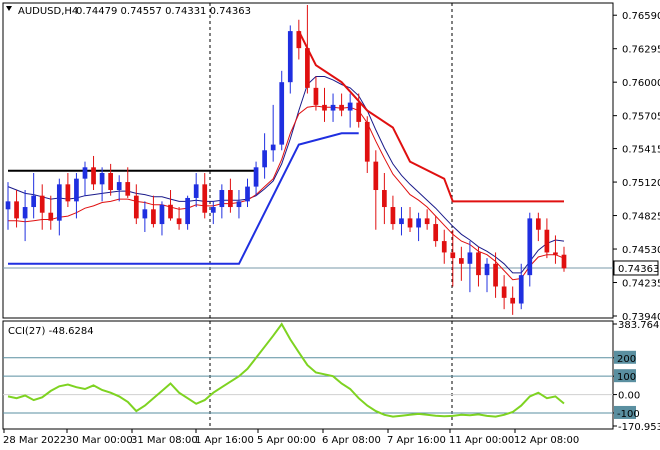 Image resolution: width=660 pixels, height=450 pixels. I want to click on price-tick-label: 0.74530, so click(641, 250).